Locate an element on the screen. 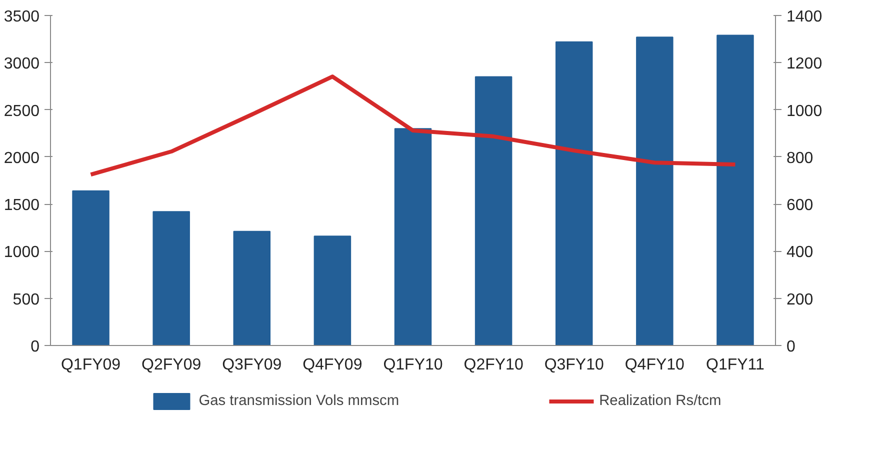 The width and height of the screenshot is (890, 457). y-tick-label: 1000 is located at coordinates (22, 253).